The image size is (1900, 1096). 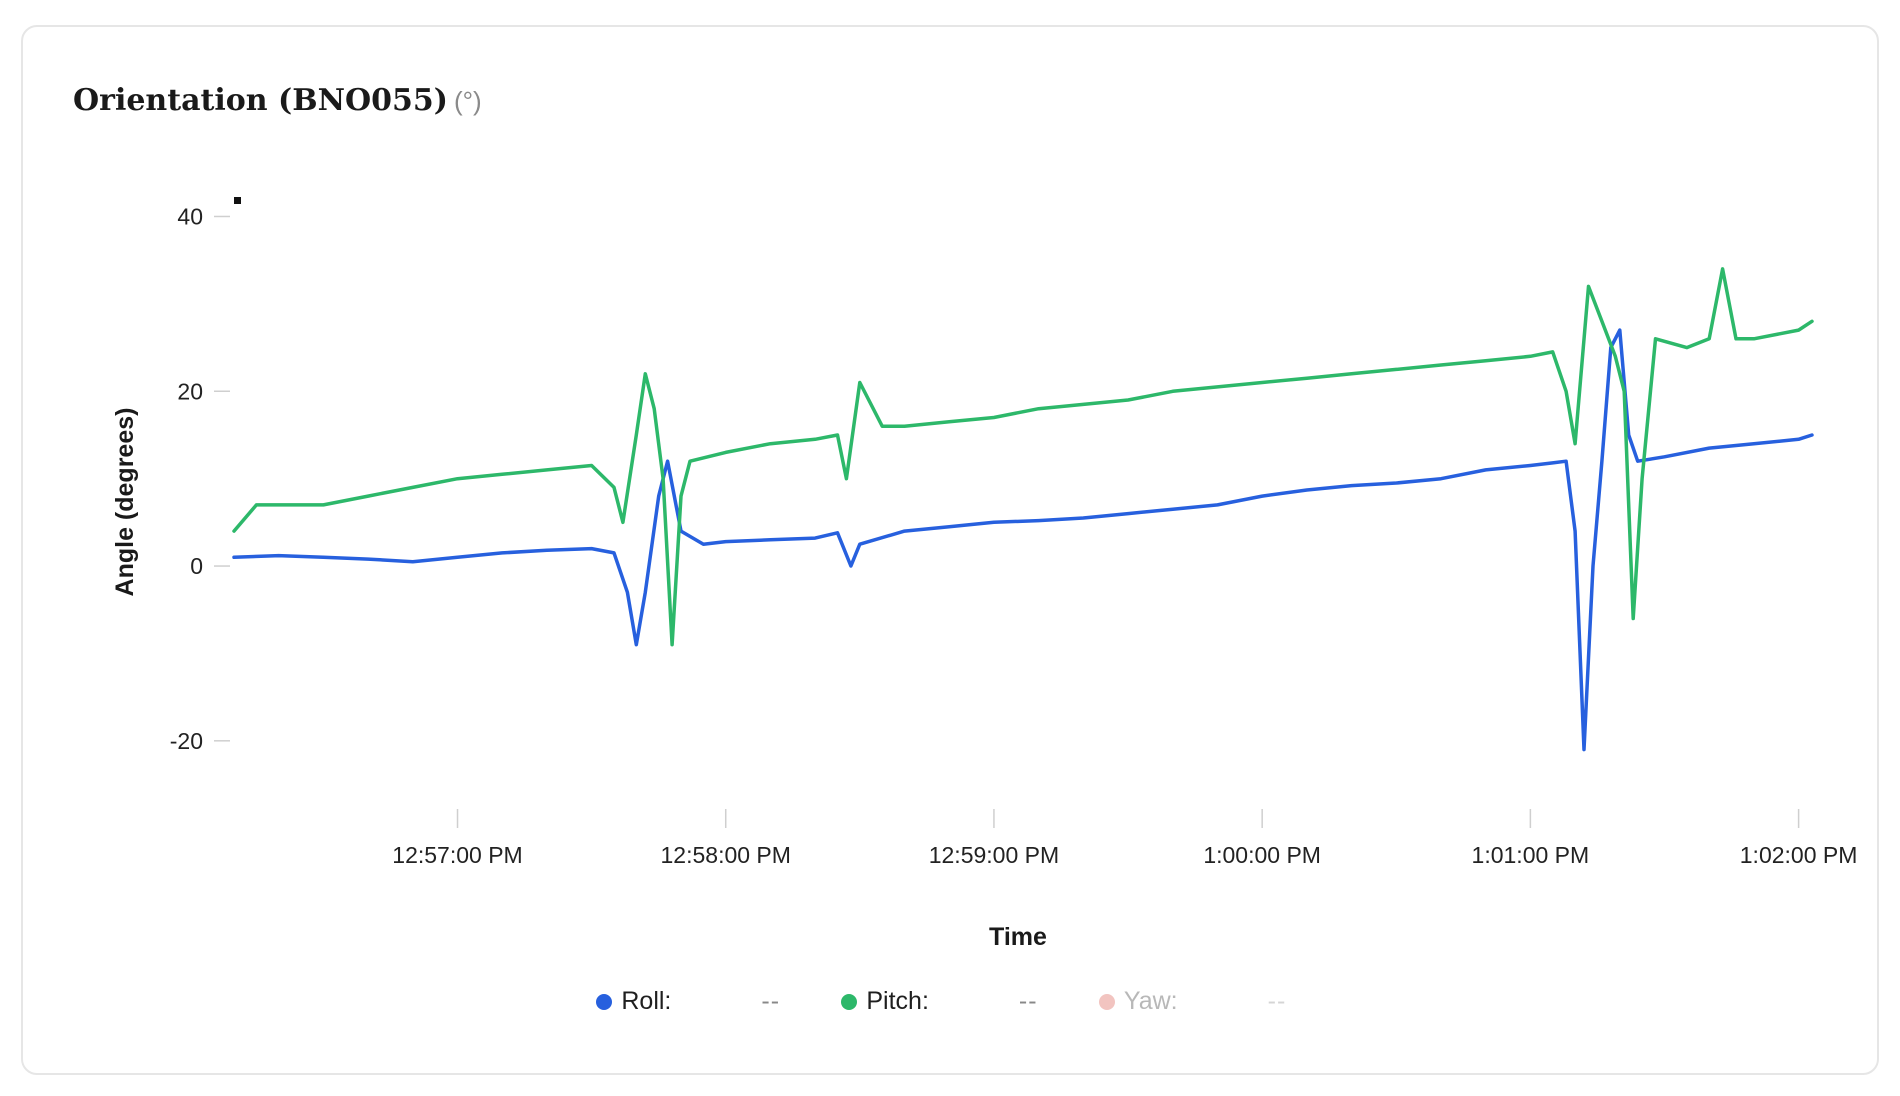 I want to click on x-tick-label: 12:59:00 PM, so click(x=994, y=855).